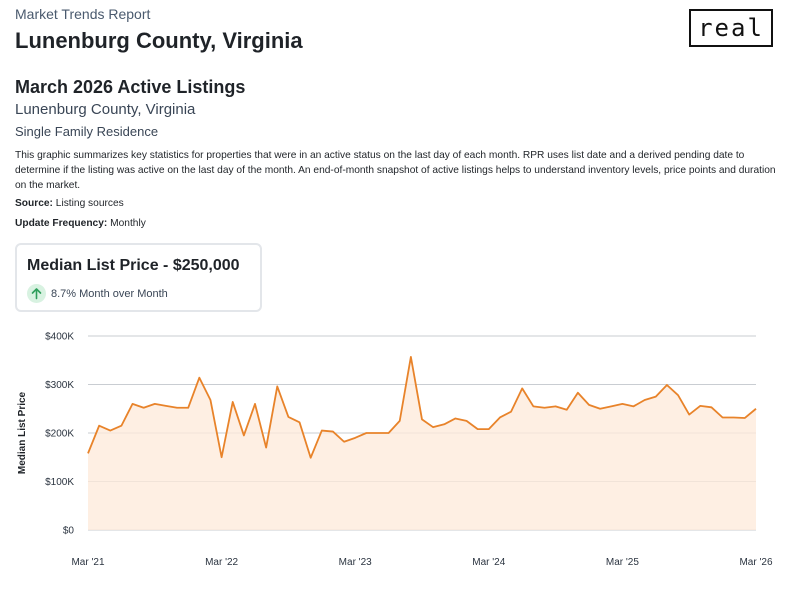 The height and width of the screenshot is (594, 794). I want to click on report-label: Market Trends Report, so click(83, 14).